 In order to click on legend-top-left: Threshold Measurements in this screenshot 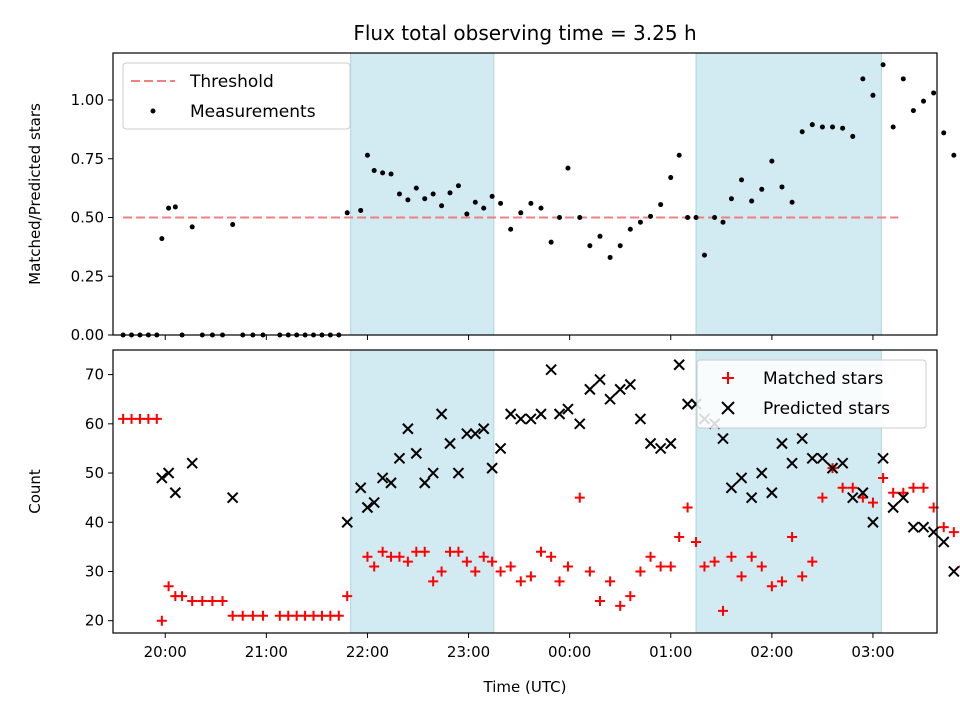, I will do `click(236, 96)`.